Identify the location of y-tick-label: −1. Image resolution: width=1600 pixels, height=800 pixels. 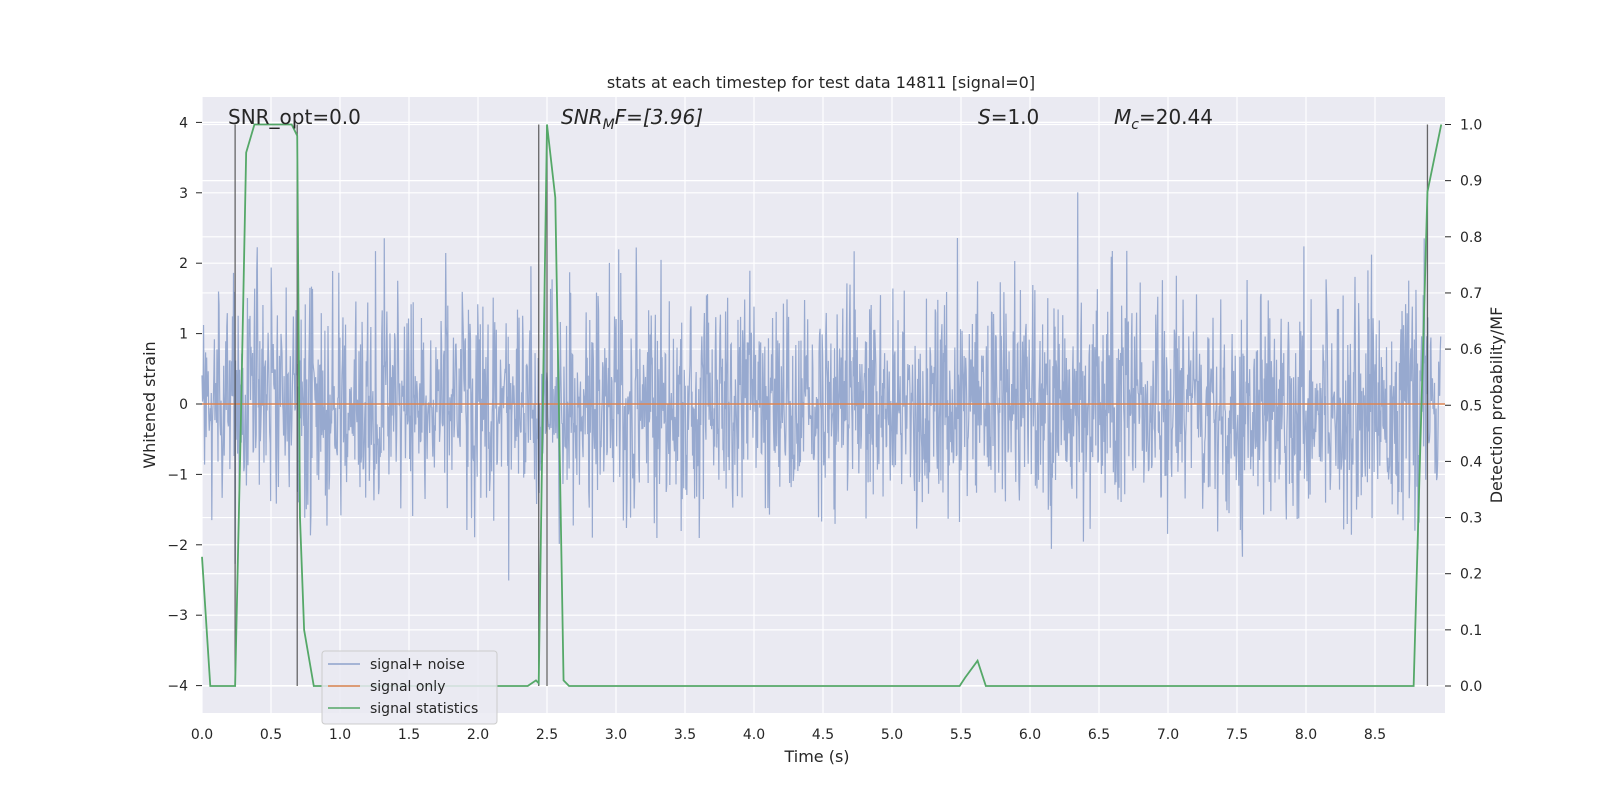
(177, 475).